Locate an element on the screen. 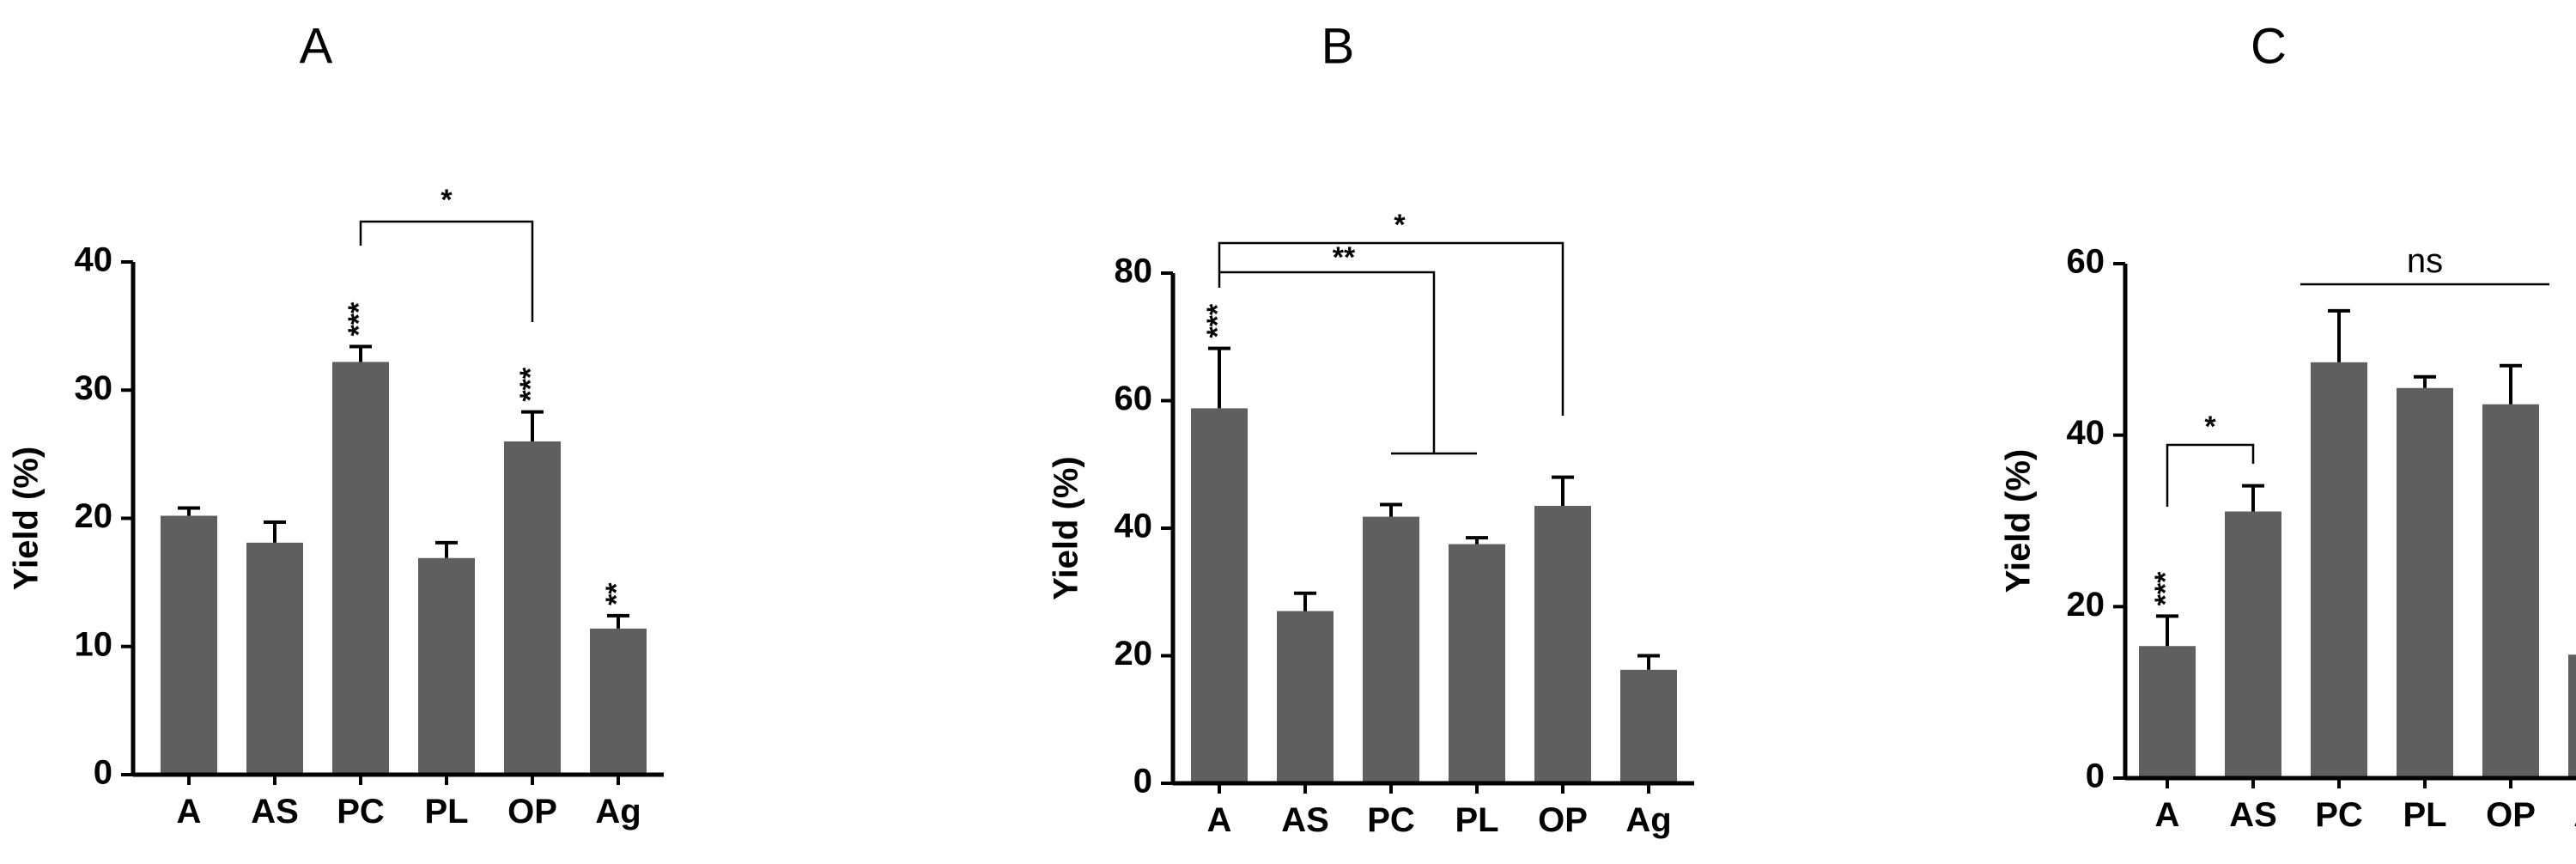 The width and height of the screenshot is (2576, 864). bar-significance: ** is located at coordinates (616, 593).